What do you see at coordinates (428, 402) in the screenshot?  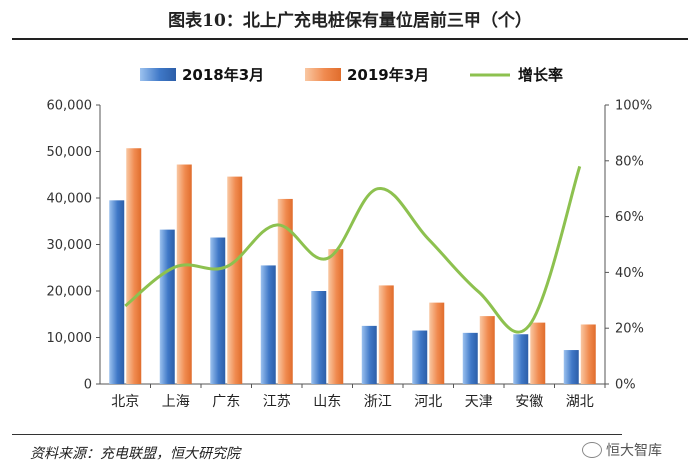 I see `x-tick-label: 河北` at bounding box center [428, 402].